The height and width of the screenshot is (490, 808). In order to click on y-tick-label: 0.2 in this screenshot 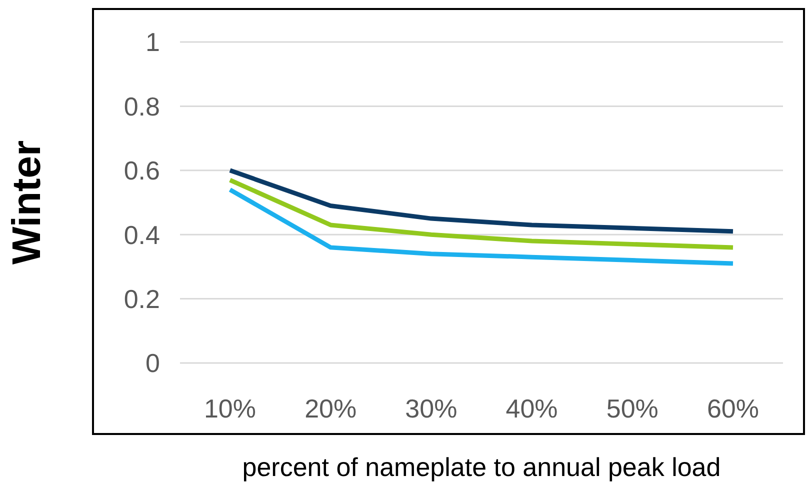, I will do `click(142, 299)`.